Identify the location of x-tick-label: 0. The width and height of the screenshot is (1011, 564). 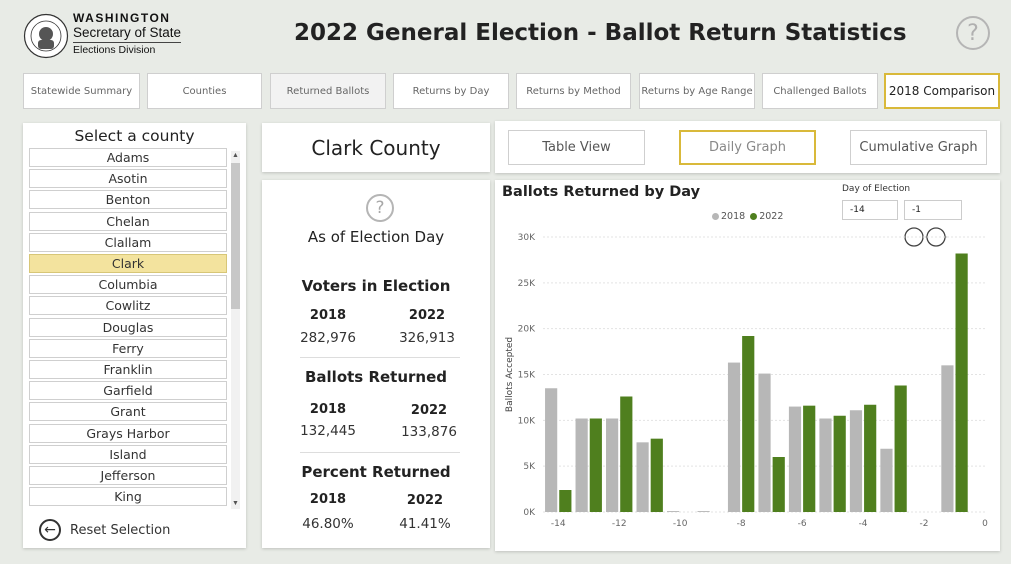
(985, 524).